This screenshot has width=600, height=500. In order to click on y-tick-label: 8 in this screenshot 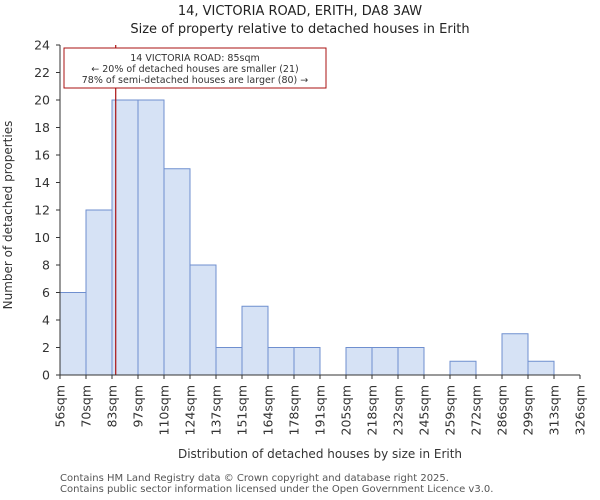, I will do `click(46, 265)`.